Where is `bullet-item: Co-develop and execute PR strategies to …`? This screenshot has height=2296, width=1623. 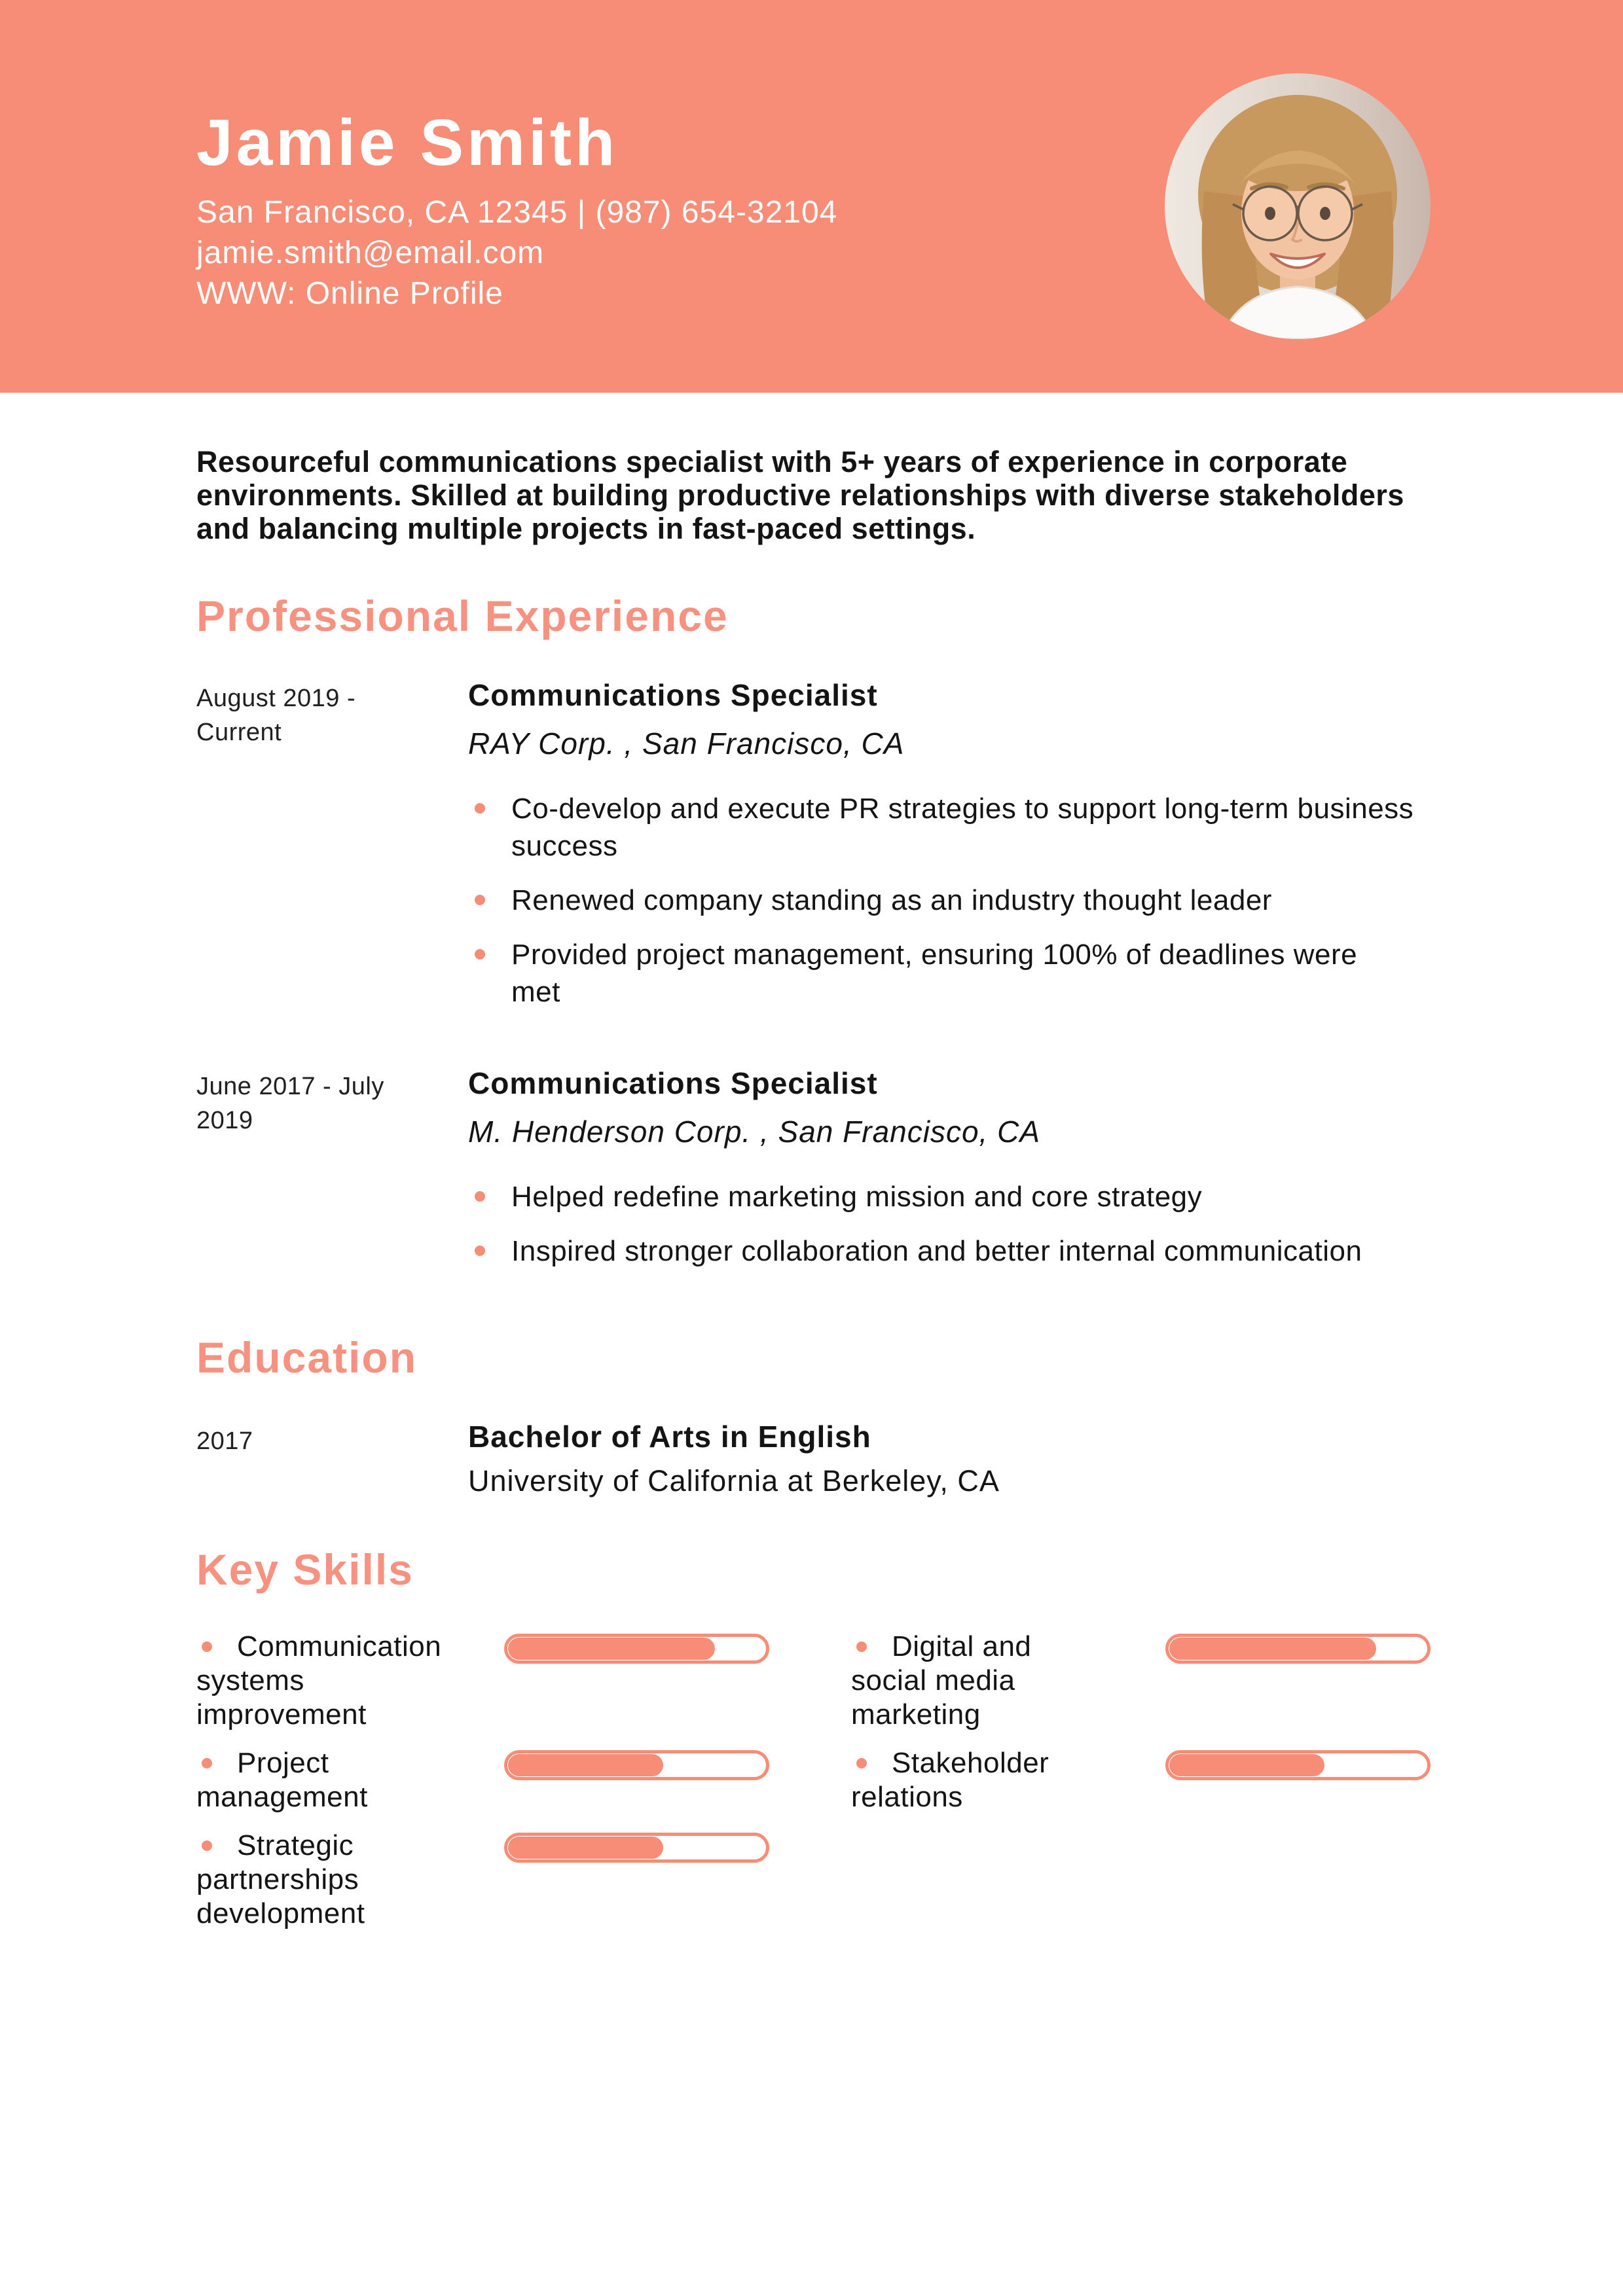
bullet-item: Co-develop and execute PR strategies to … is located at coordinates (954, 827).